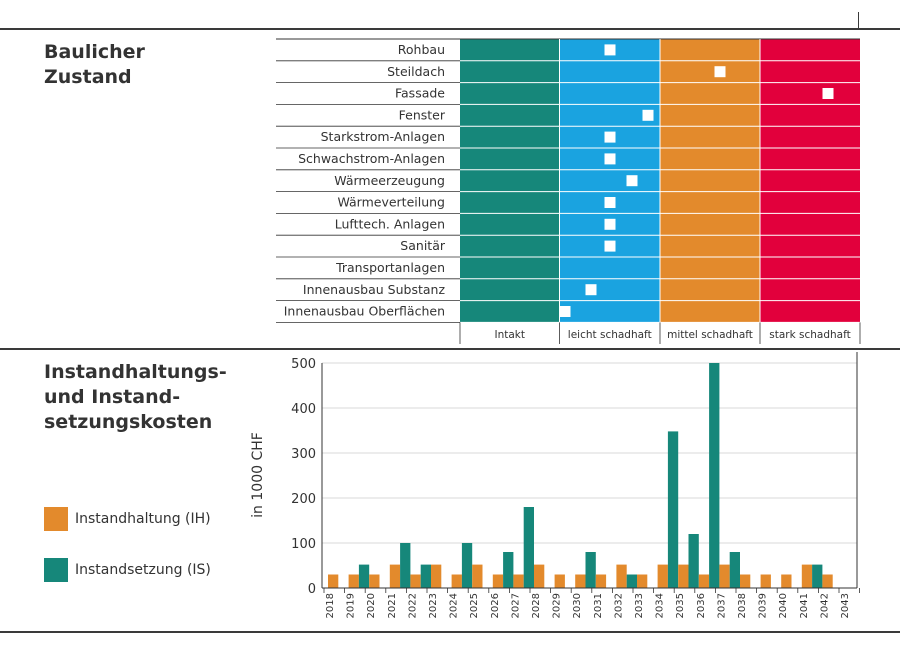  What do you see at coordinates (495, 605) in the screenshot?
I see `x-tick-label: 2026` at bounding box center [495, 605].